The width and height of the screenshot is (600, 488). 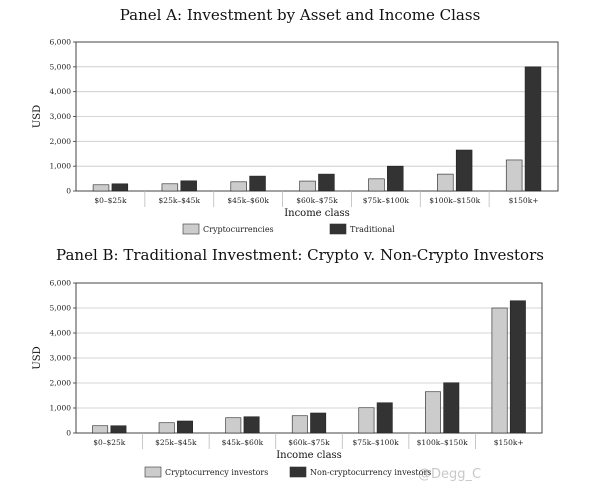 What do you see at coordinates (372, 229) in the screenshot?
I see `legend-label: Traditional` at bounding box center [372, 229].